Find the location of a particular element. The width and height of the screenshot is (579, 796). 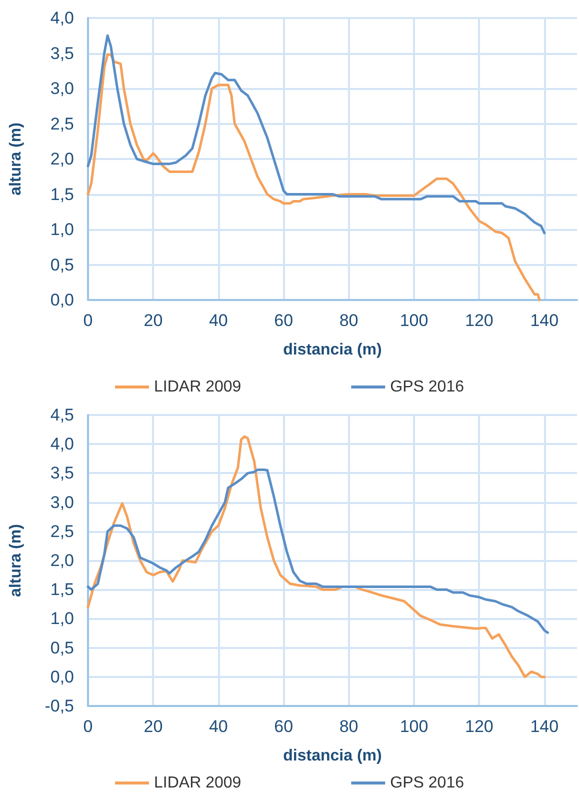

y-tick-label: -0,5 is located at coordinates (59, 706).